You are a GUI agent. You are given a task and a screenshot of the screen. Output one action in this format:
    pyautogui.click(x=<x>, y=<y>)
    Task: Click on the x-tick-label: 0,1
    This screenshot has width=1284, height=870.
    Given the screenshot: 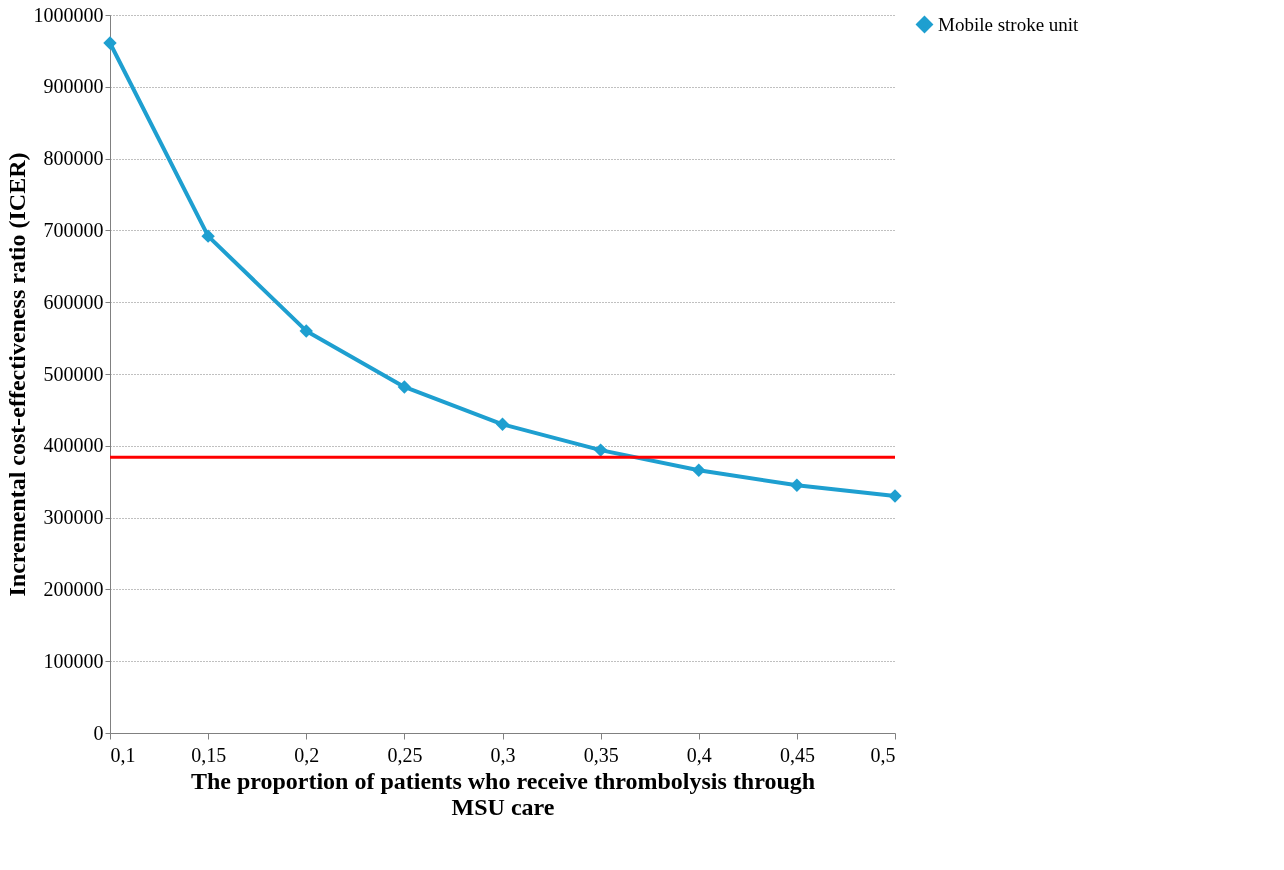 What is the action you would take?
    pyautogui.click(x=123, y=754)
    